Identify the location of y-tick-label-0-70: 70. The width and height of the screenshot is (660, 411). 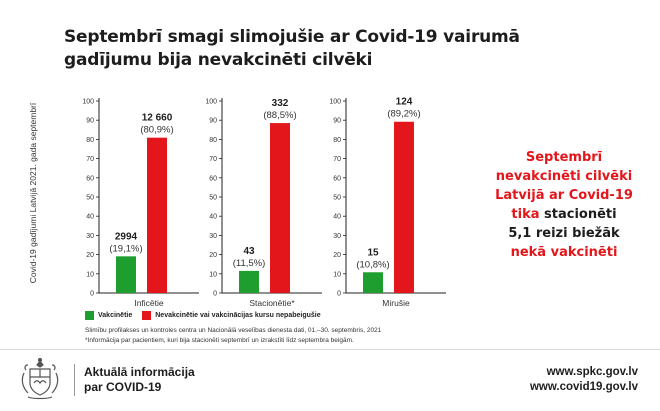
(90, 159).